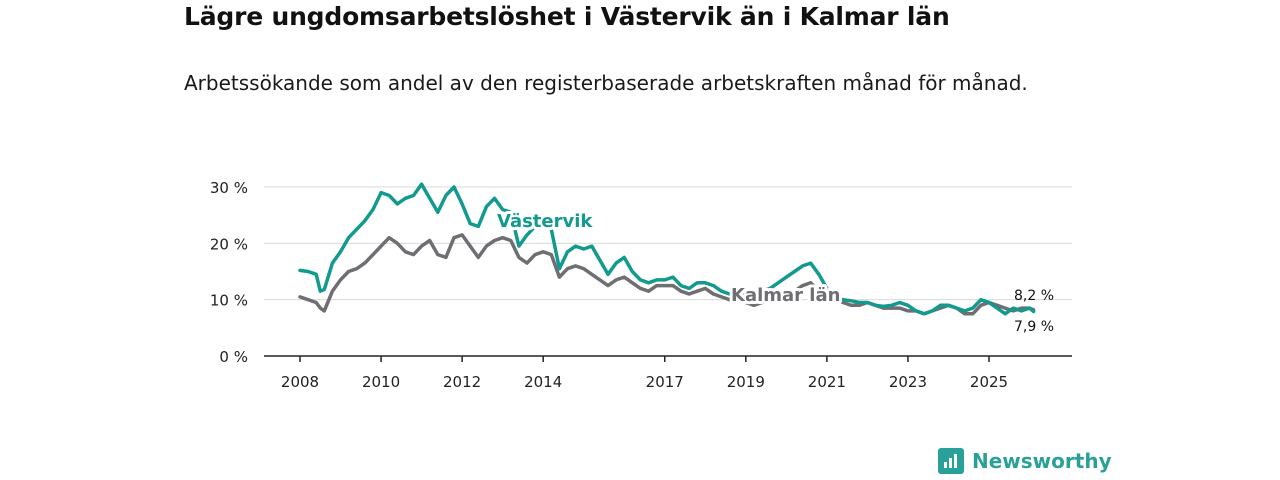 The width and height of the screenshot is (1280, 480). I want to click on end-label-vastervik: 7,9 %, so click(1034, 327).